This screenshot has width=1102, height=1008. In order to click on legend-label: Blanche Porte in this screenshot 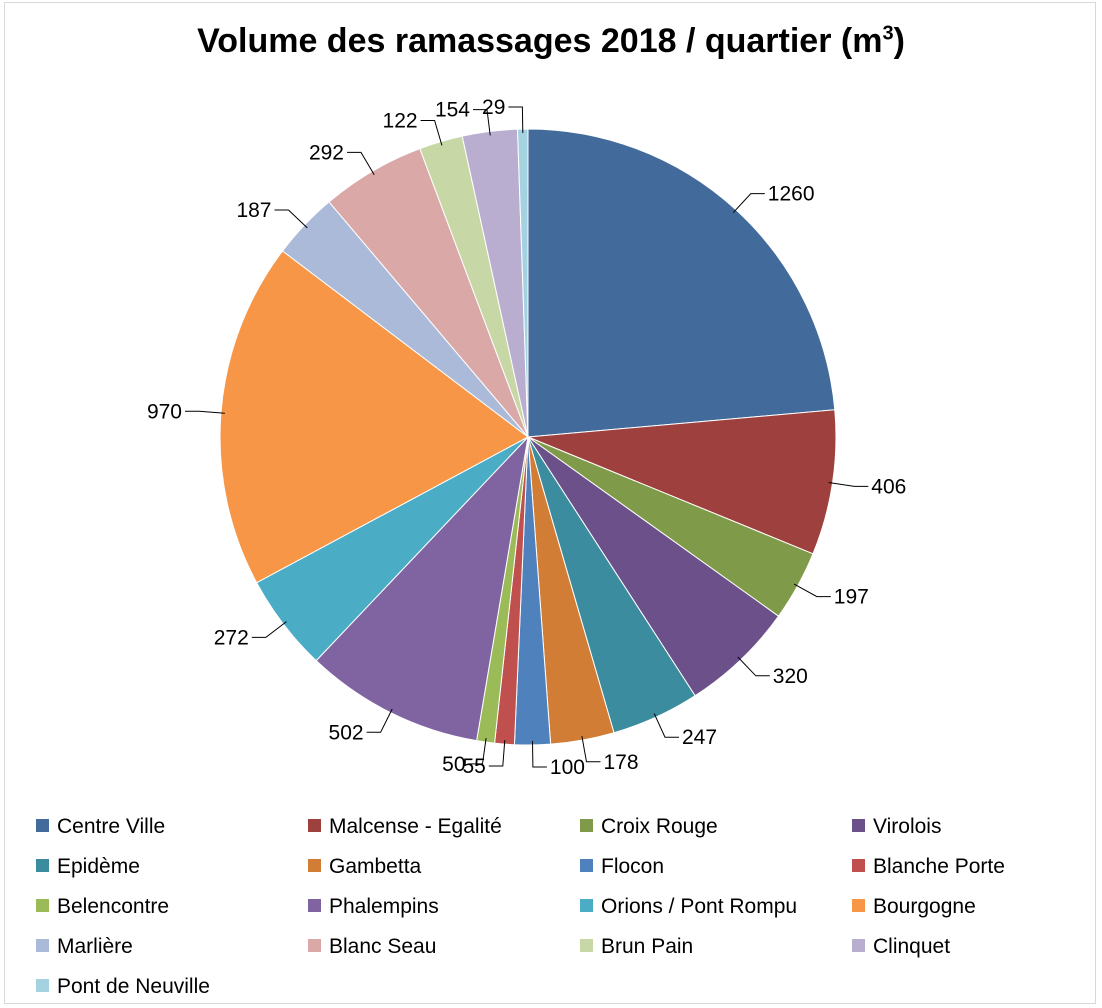, I will do `click(939, 866)`.